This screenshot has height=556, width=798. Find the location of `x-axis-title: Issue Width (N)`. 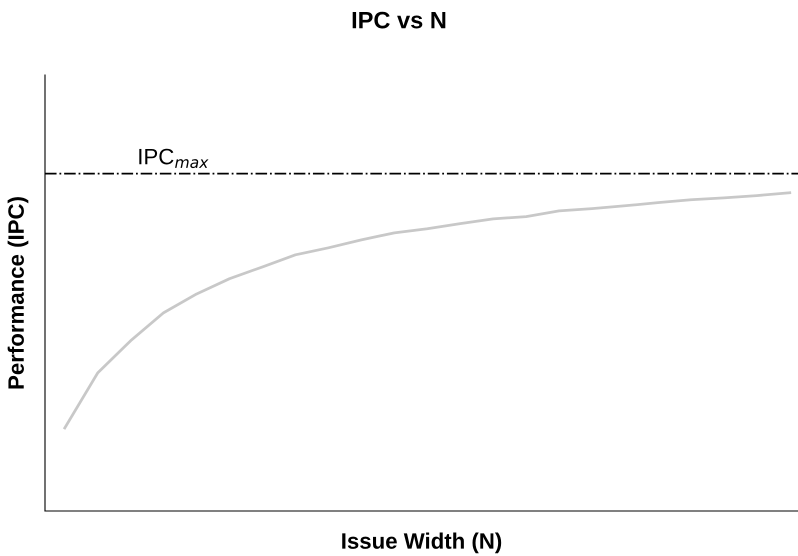

x-axis-title: Issue Width (N) is located at coordinates (422, 543).